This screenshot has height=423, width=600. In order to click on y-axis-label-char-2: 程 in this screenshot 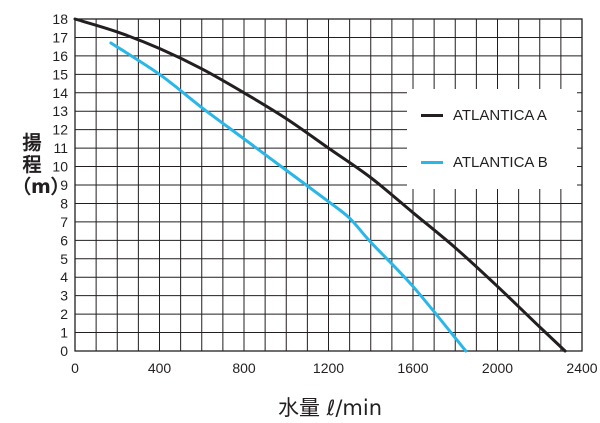, I will do `click(32, 165)`.